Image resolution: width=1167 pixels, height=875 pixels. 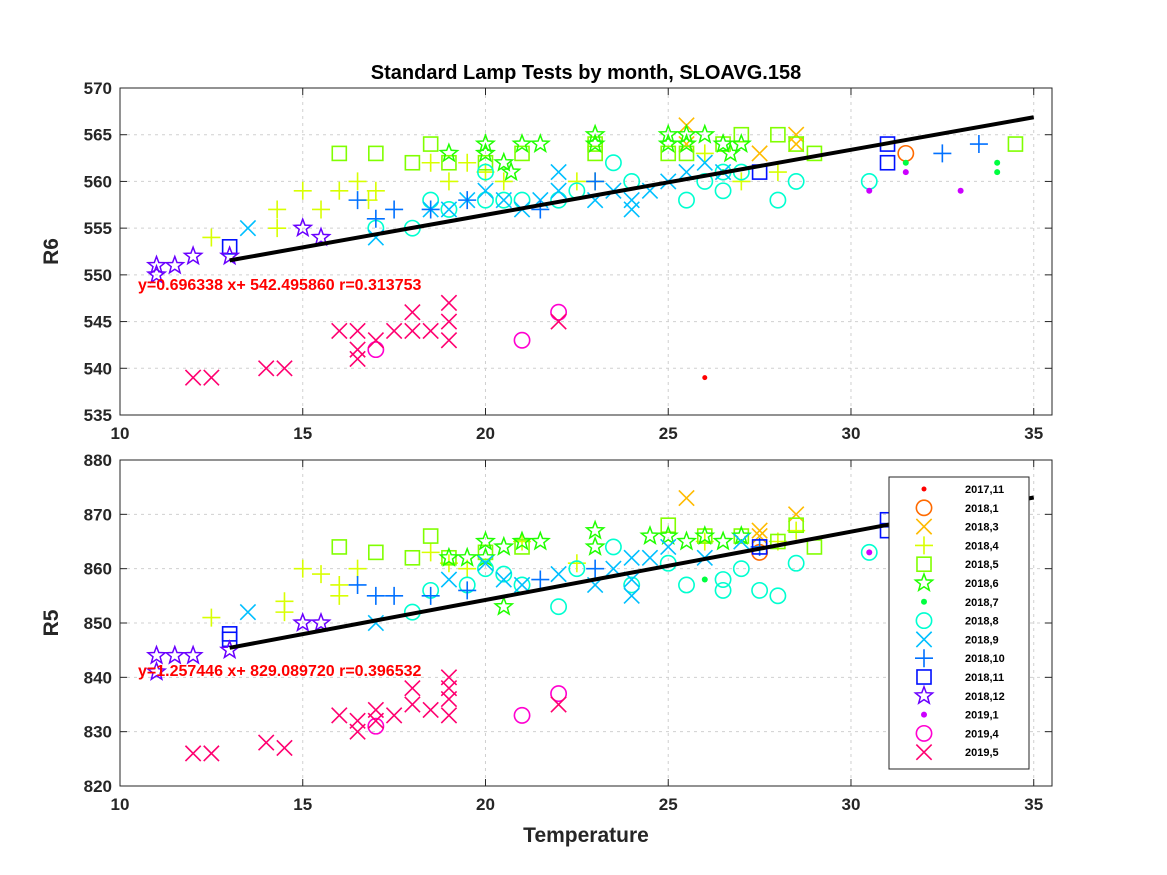 What do you see at coordinates (984, 490) in the screenshot?
I see `legend-label: 2017,11` at bounding box center [984, 490].